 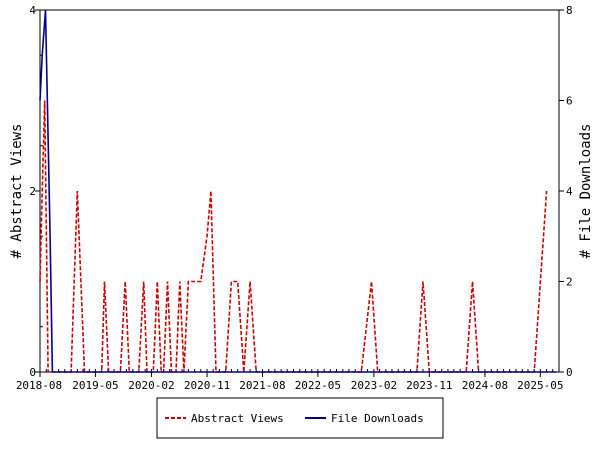 I want to click on left-y-axis-title: # Abstract Views, so click(x=17, y=191).